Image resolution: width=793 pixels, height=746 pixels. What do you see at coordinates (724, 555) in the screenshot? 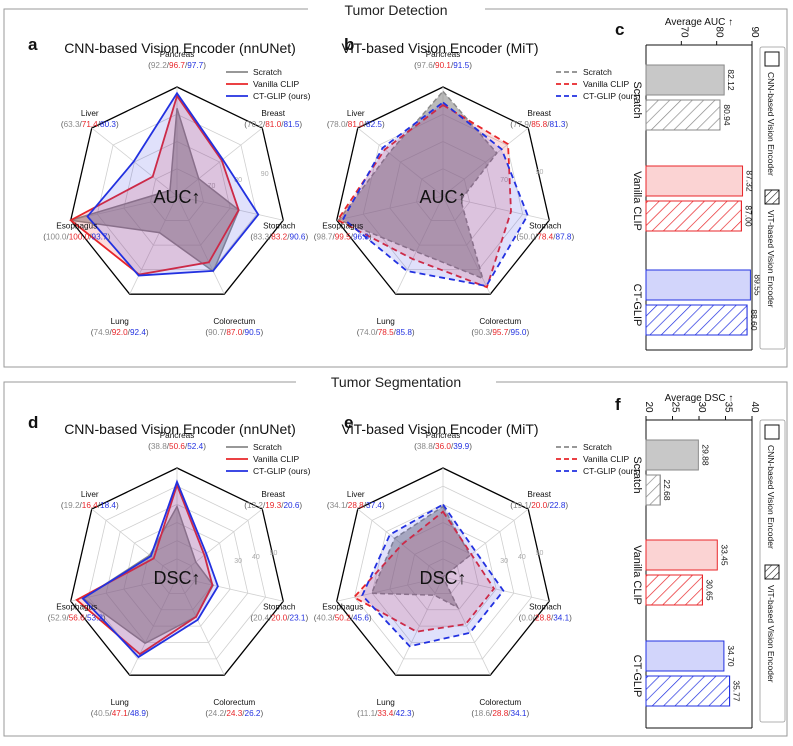
I see `bar-value-label: 33.45` at bounding box center [724, 555].